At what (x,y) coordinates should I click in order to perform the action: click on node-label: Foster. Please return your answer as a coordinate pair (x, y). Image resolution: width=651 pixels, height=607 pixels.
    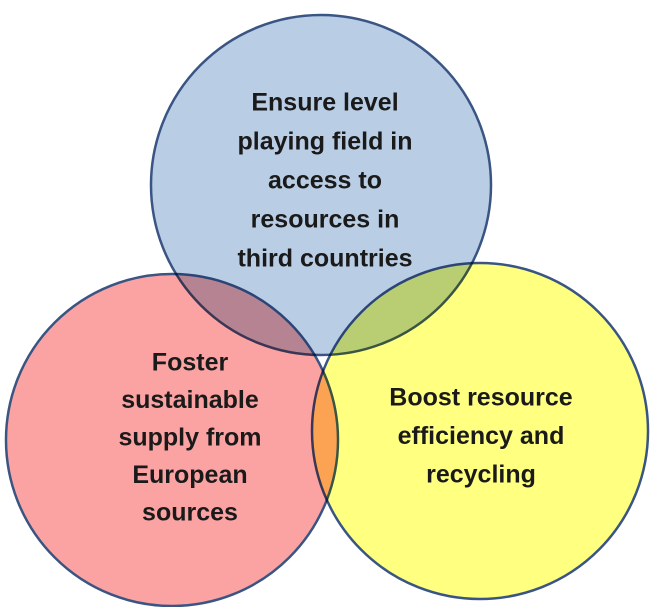
    Looking at the image, I should click on (190, 363).